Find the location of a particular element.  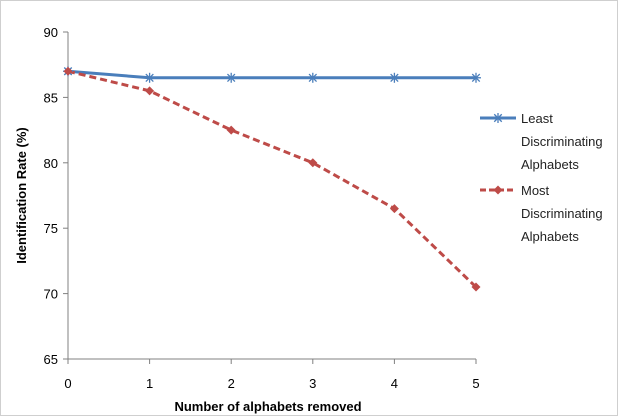

legend-label-line: Most is located at coordinates (535, 190).